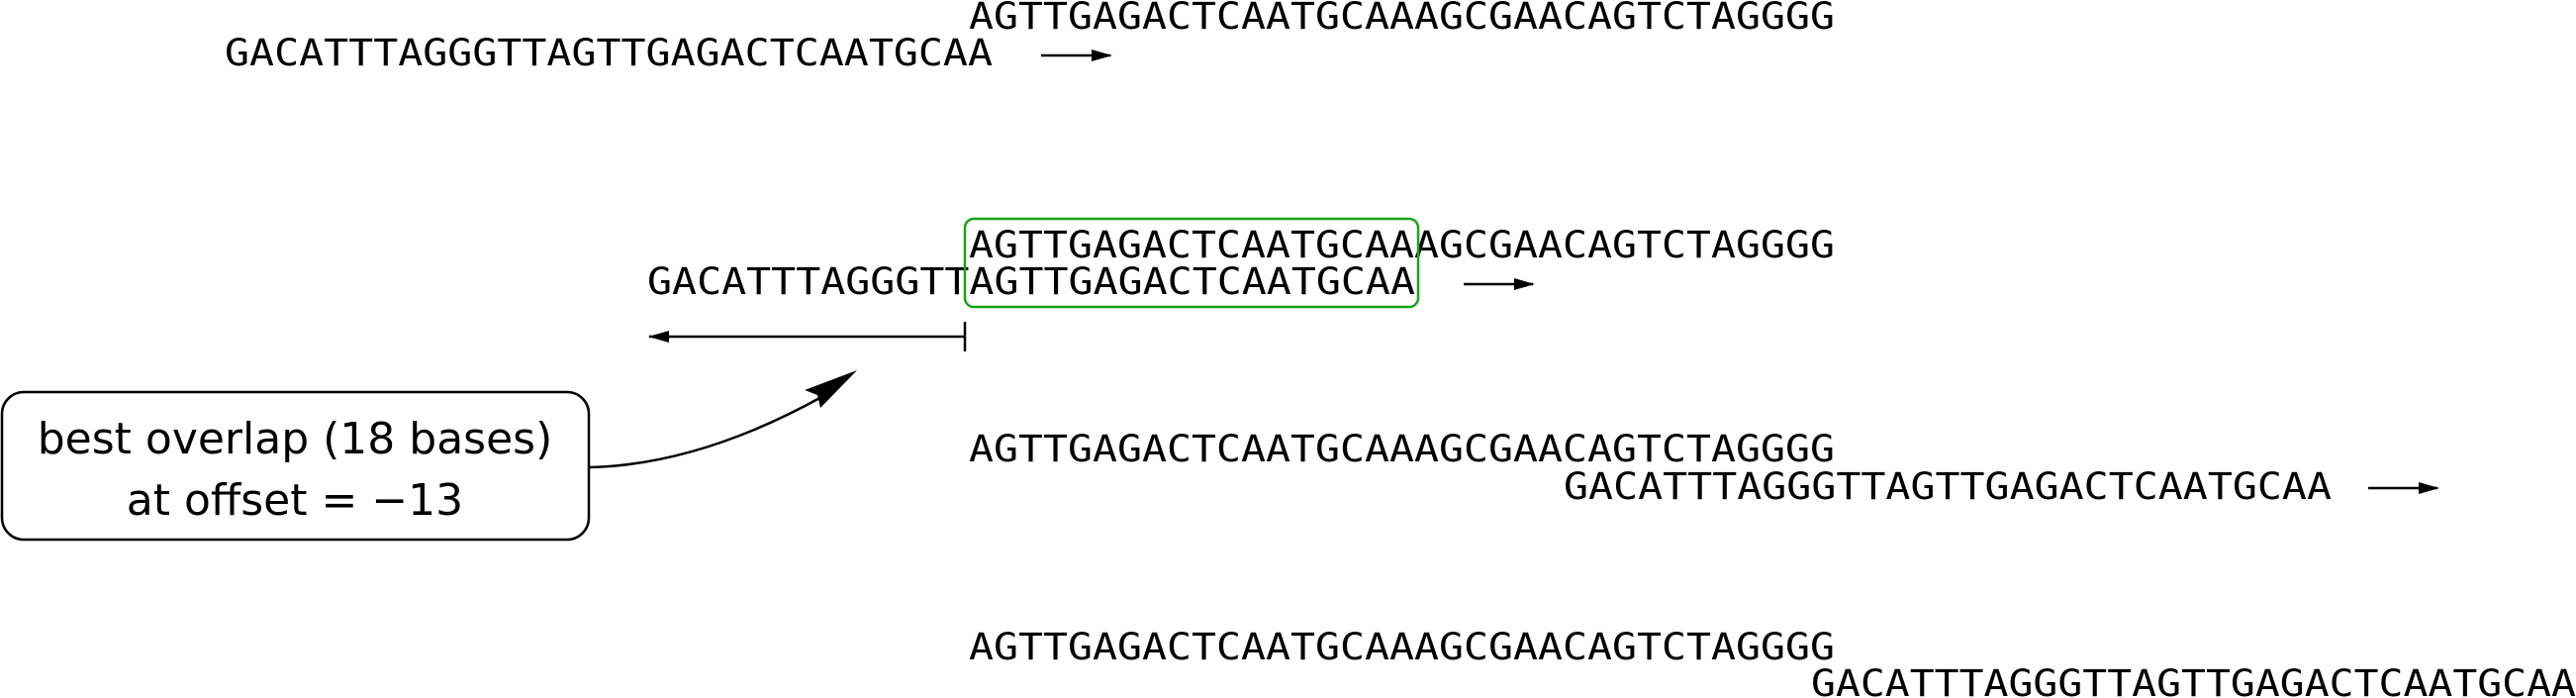  Describe the element at coordinates (295, 439) in the screenshot. I see `callout-line-1: best overlap (18 bases)` at that location.